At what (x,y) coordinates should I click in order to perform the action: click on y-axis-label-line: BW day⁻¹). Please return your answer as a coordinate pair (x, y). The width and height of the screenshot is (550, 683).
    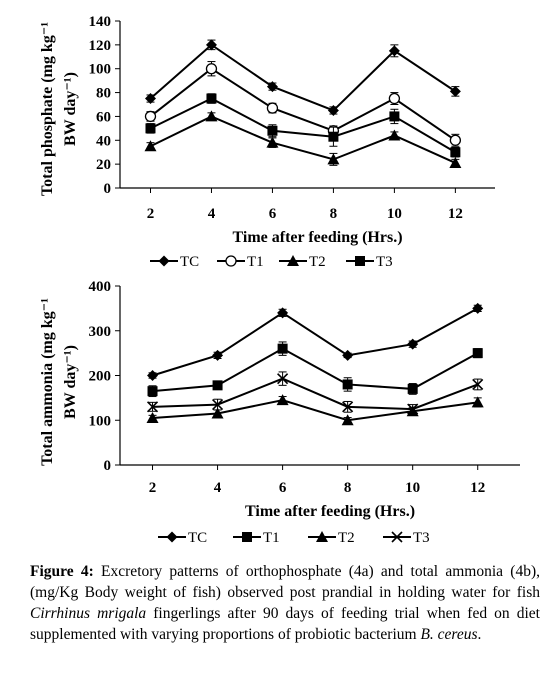
    Looking at the image, I should click on (70, 109).